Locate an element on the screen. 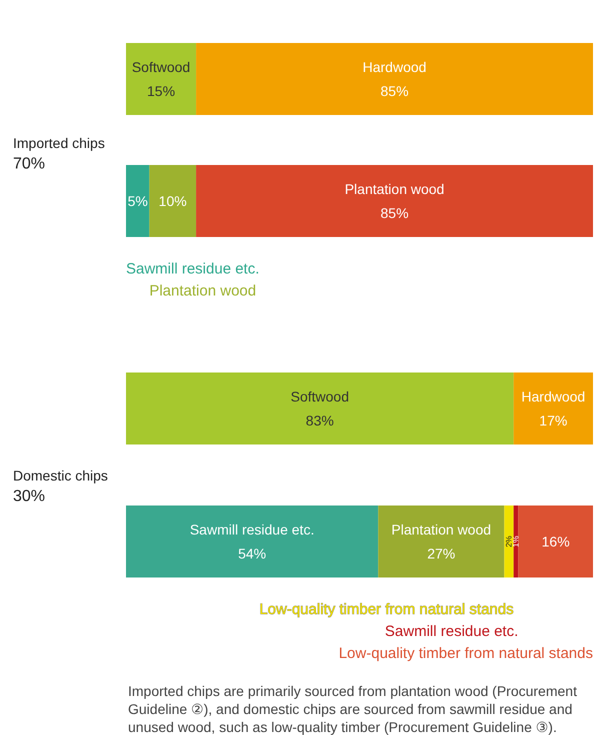 This screenshot has width=611, height=735. text: 30% is located at coordinates (29, 496).